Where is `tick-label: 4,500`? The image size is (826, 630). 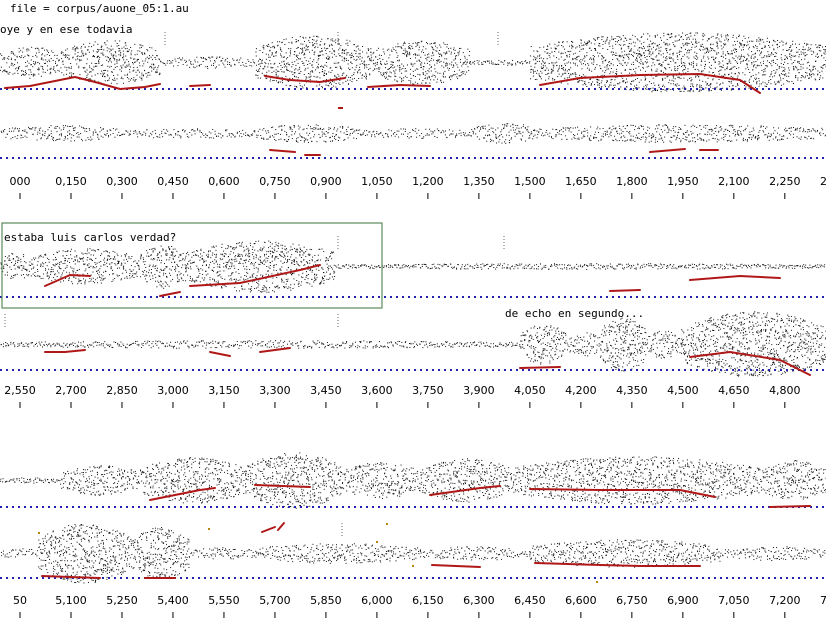 tick-label: 4,500 is located at coordinates (683, 390).